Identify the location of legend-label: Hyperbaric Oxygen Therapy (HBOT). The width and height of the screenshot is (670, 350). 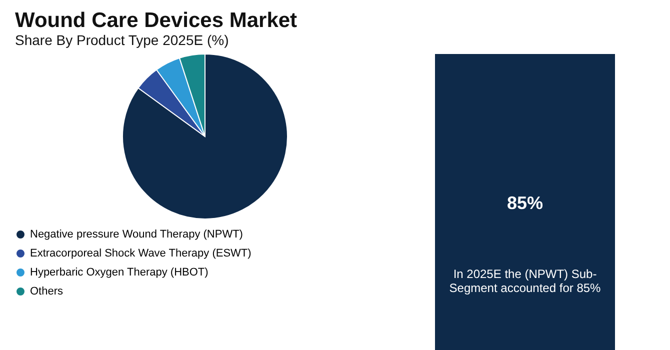
(119, 272).